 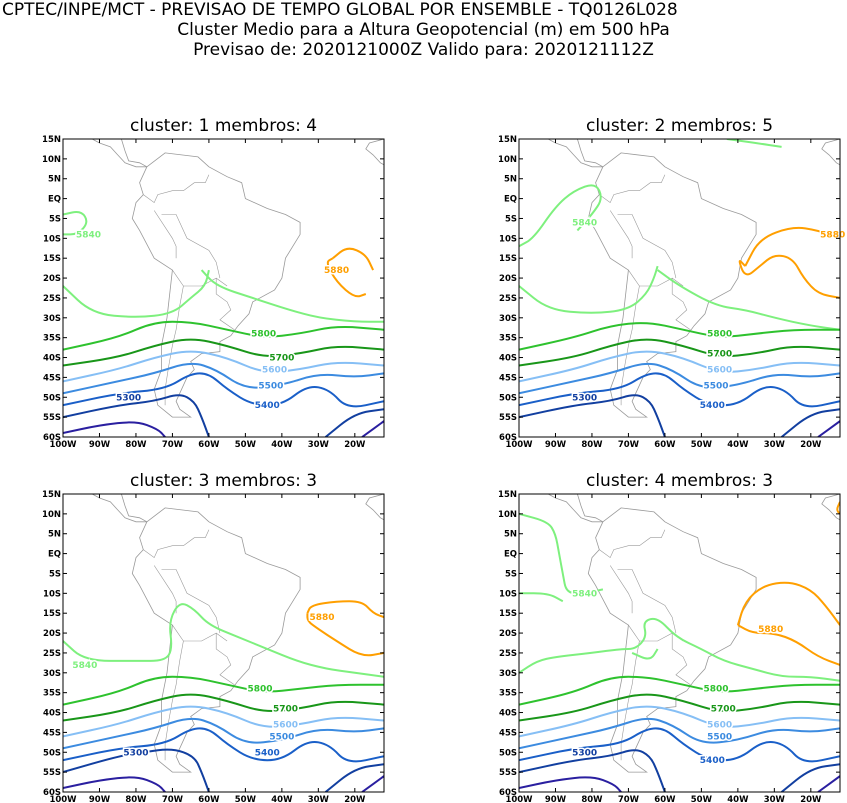 What do you see at coordinates (120, 153) in the screenshot?
I see `caribbean-coastline` at bounding box center [120, 153].